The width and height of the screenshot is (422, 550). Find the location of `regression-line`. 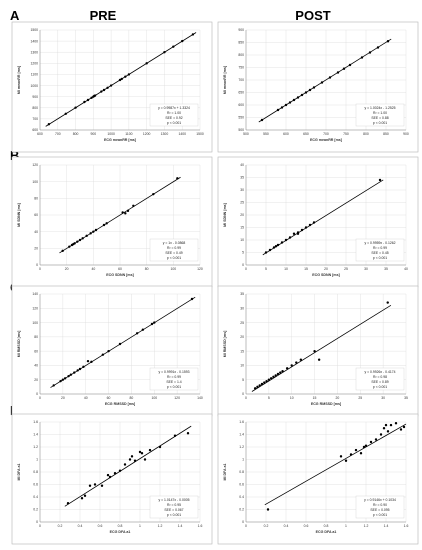

regression-line is located at coordinates (335, 464).